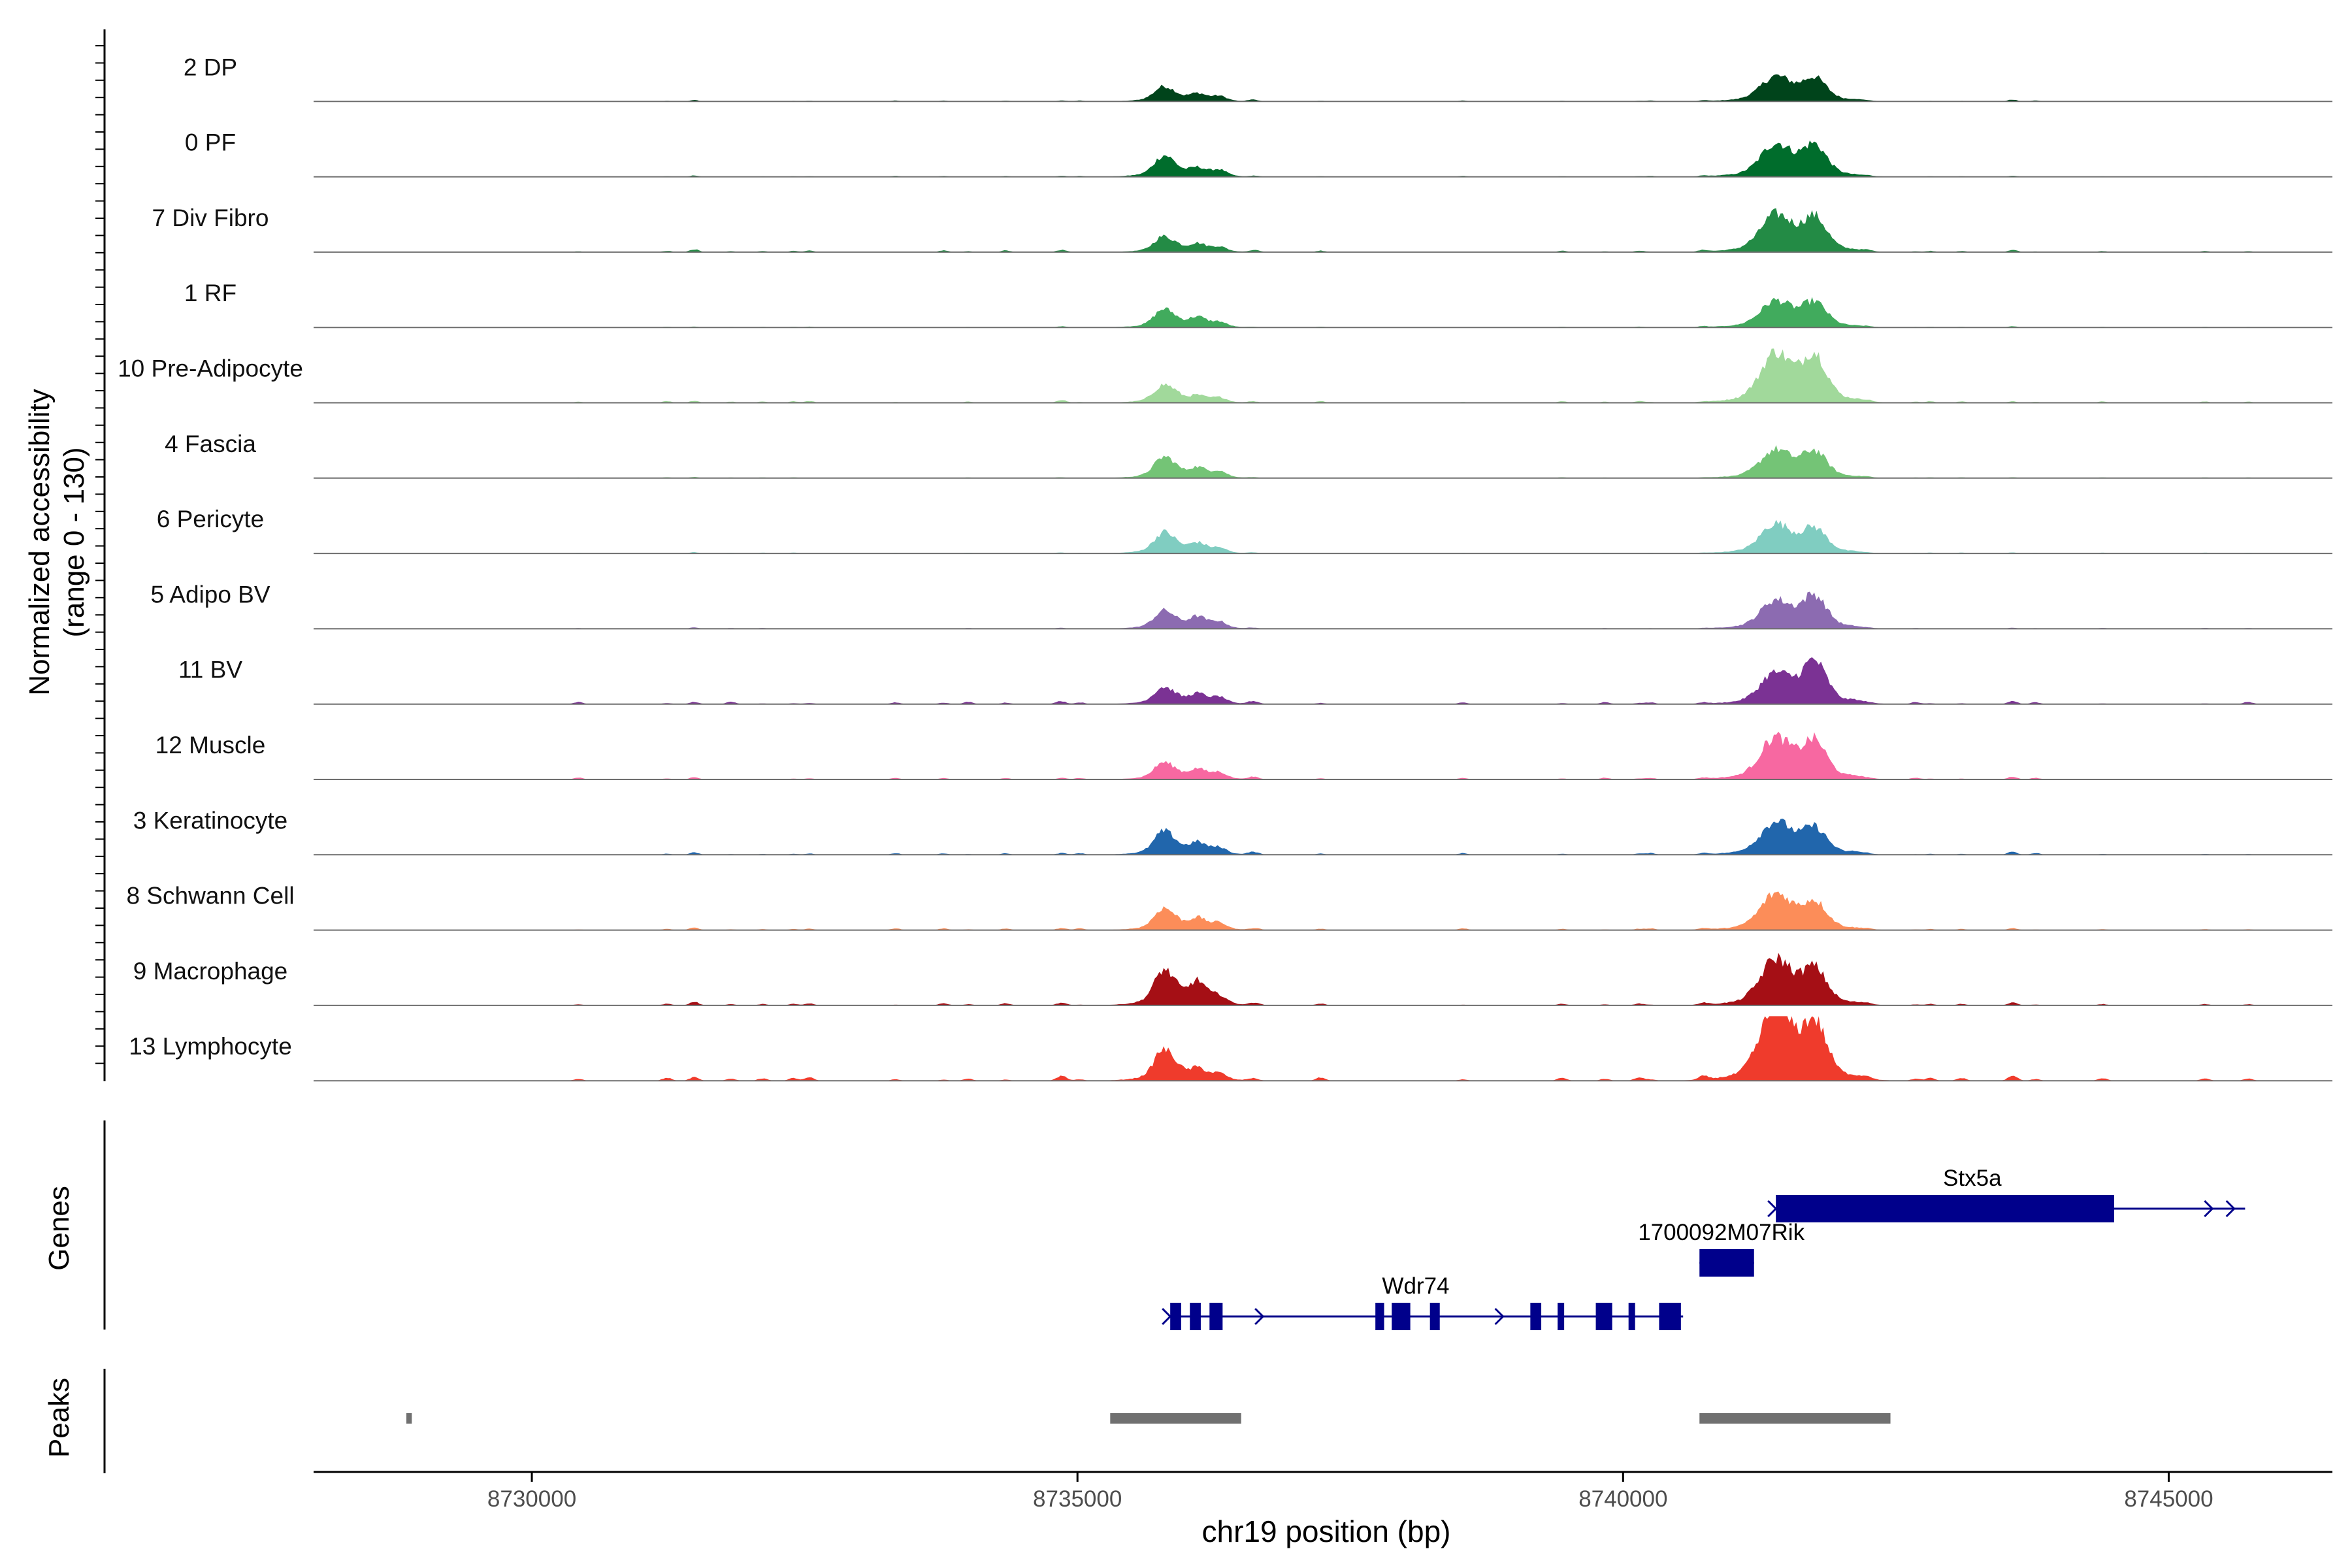 Image resolution: width=2352 pixels, height=1568 pixels. Describe the element at coordinates (531, 1499) in the screenshot. I see `x-tick-label: 8730000` at that location.